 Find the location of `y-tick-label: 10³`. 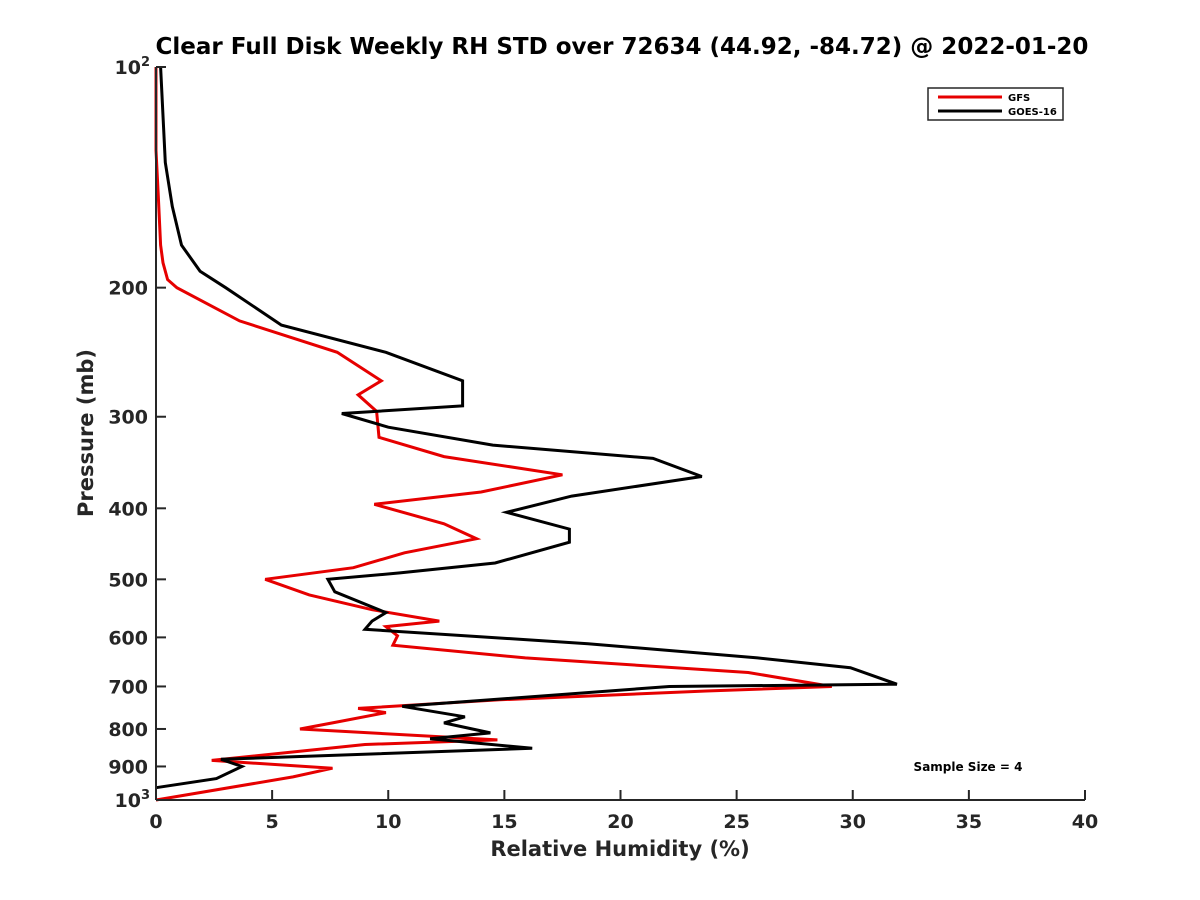

y-tick-label: 10³ is located at coordinates (133, 800).